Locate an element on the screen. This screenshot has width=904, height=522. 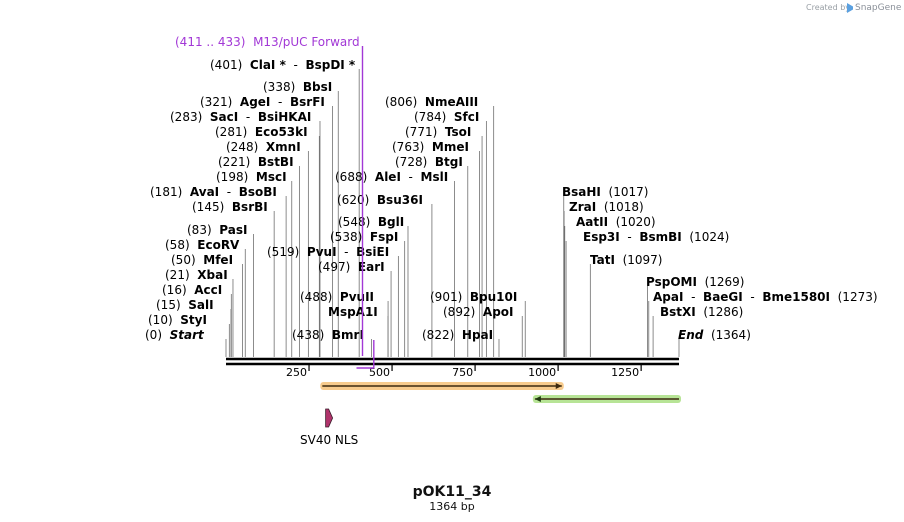
site-label: (248) XmnI is located at coordinates (263, 147).